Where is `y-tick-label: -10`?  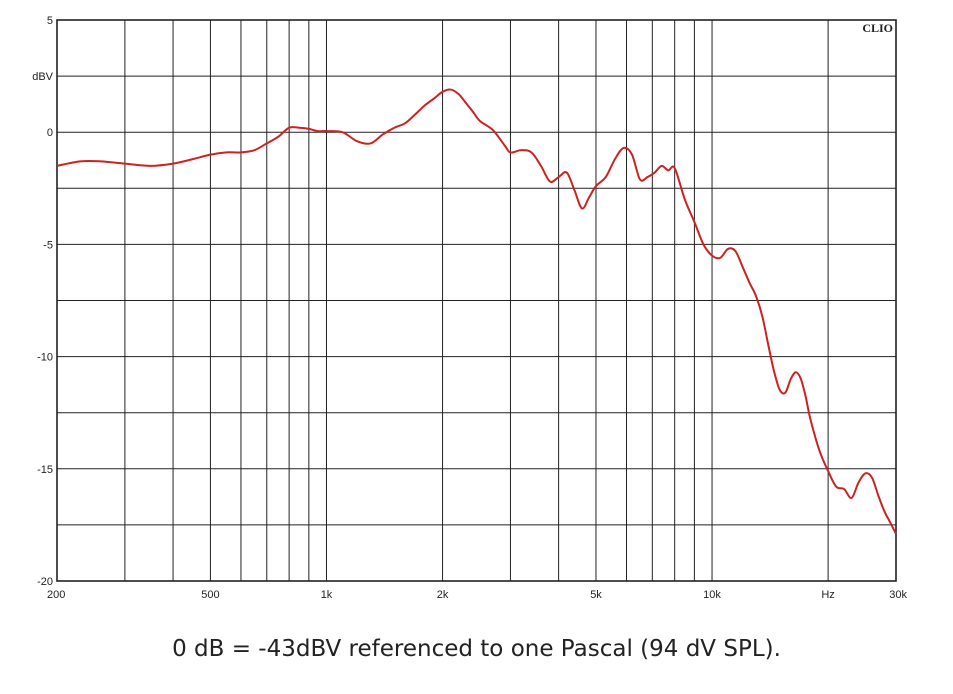
y-tick-label: -10 is located at coordinates (45, 358).